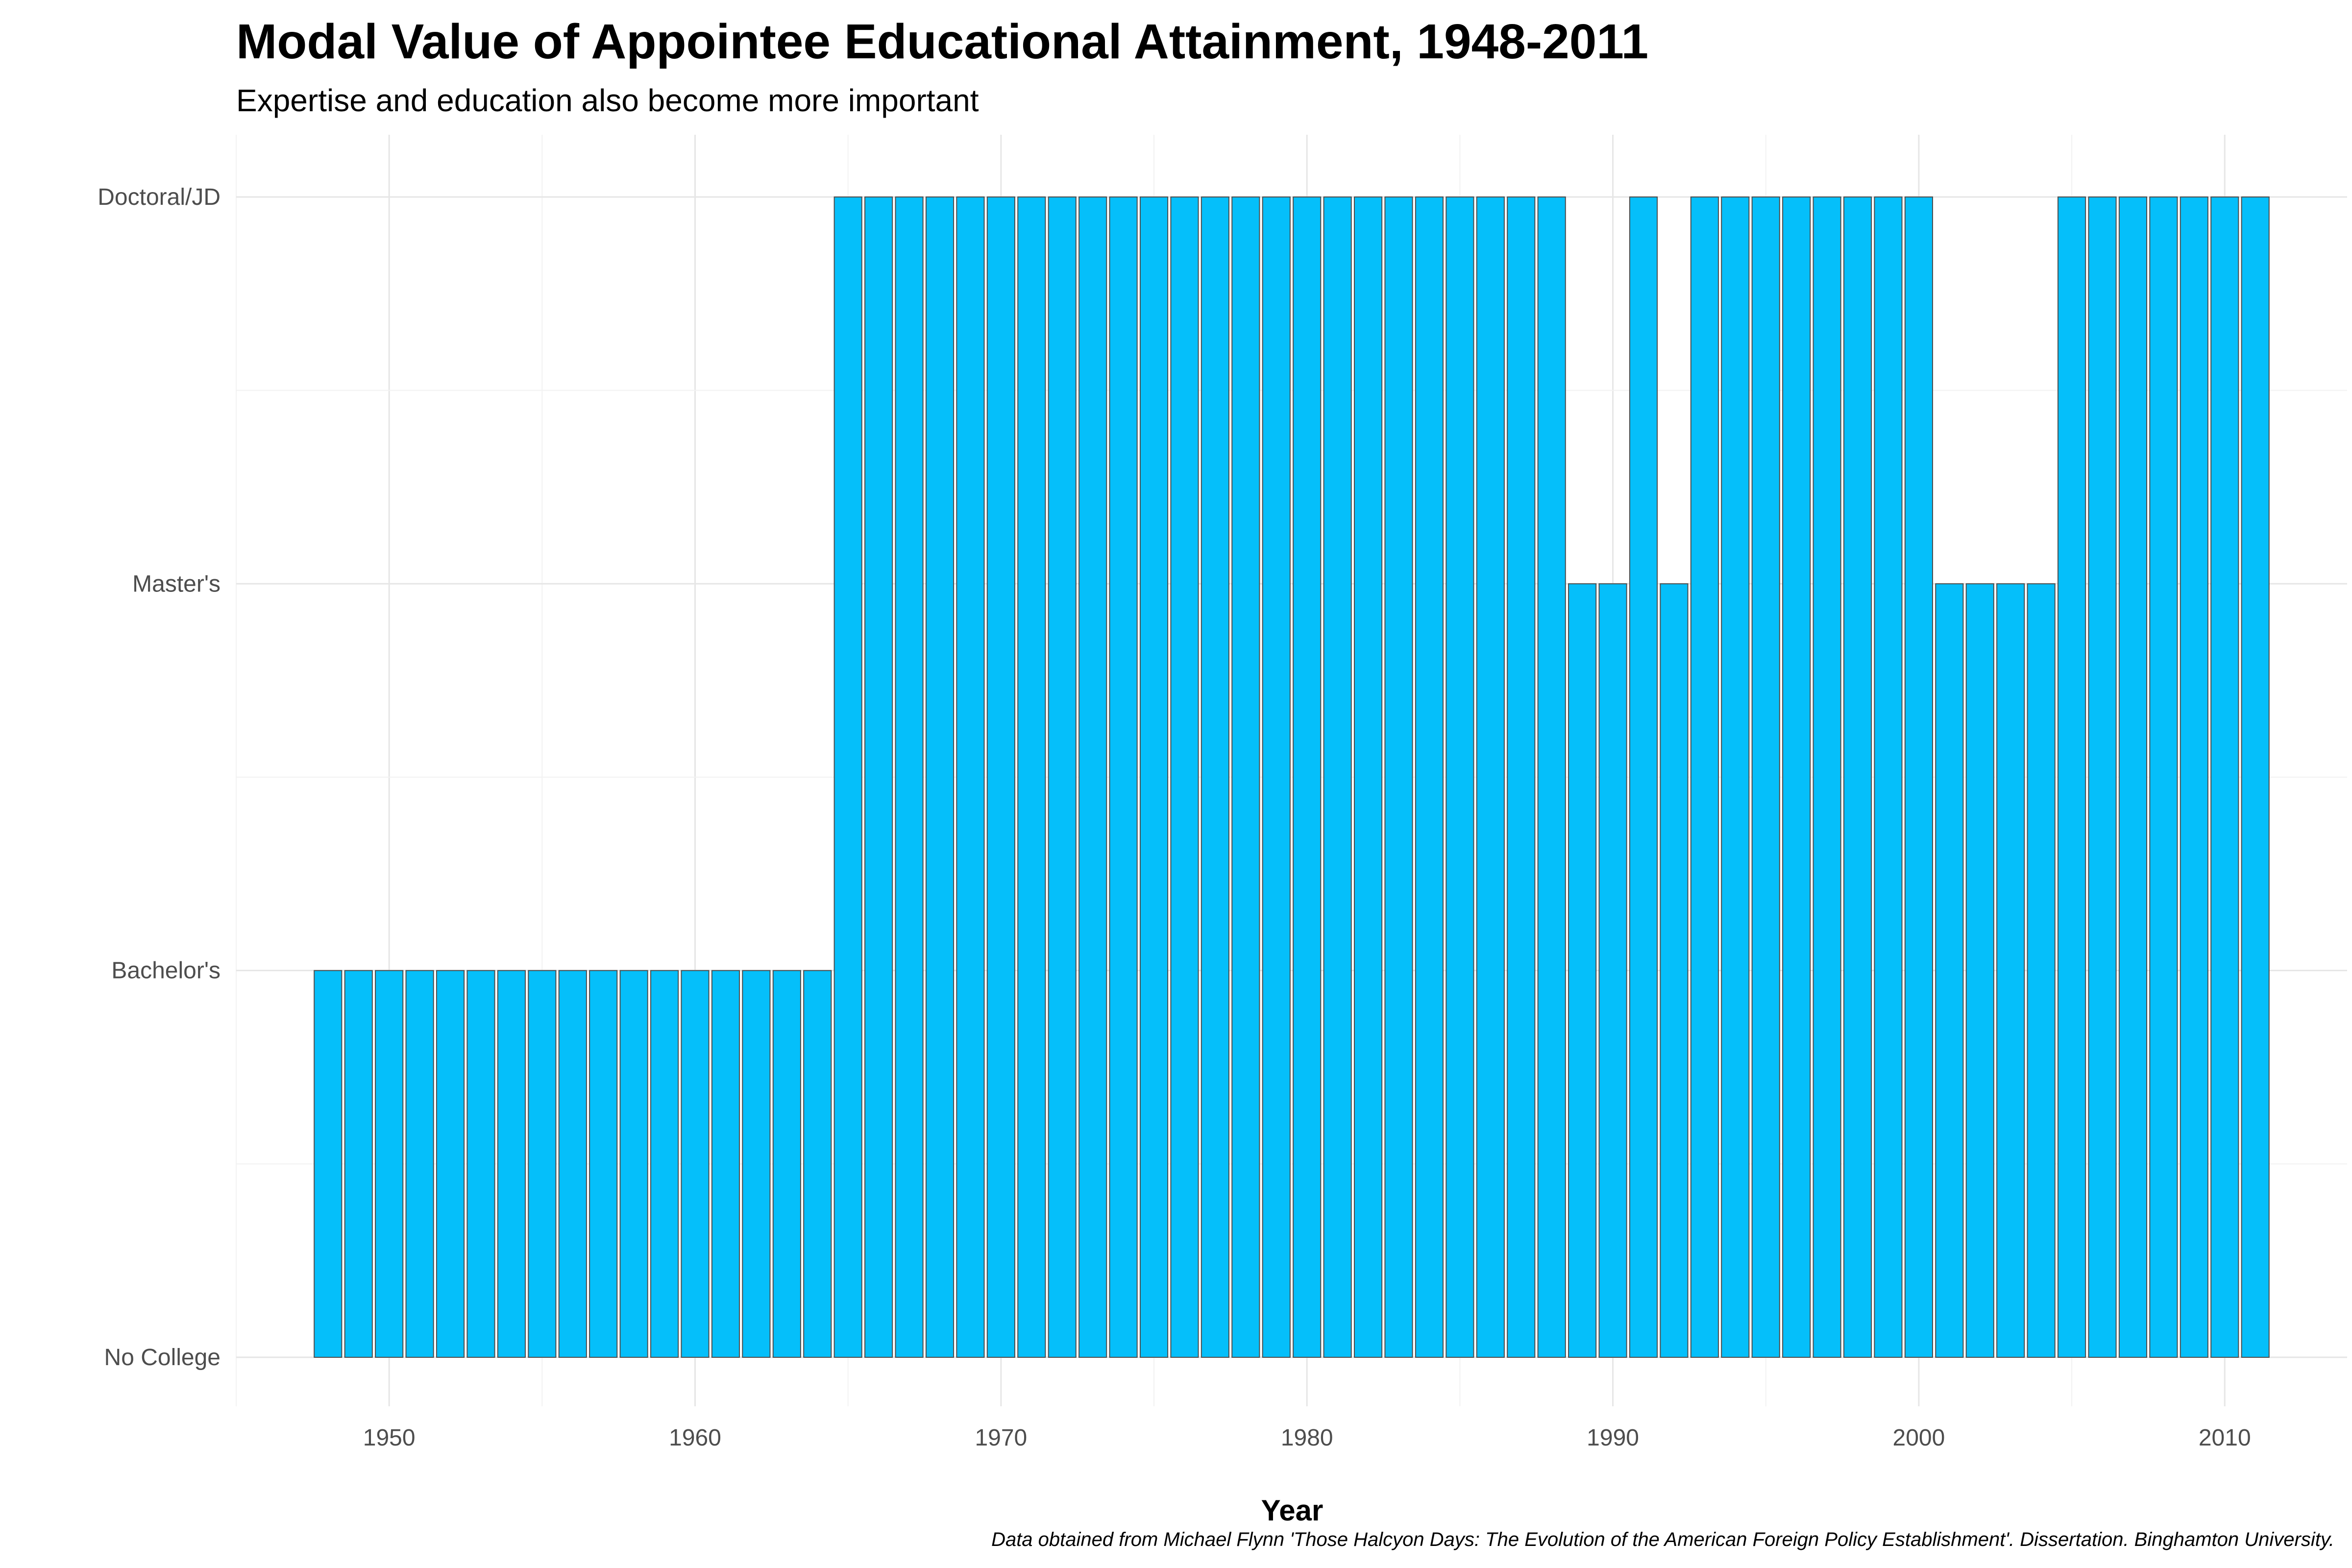 The image size is (2352, 1568). What do you see at coordinates (389, 1438) in the screenshot?
I see `x-tick-label: 1950` at bounding box center [389, 1438].